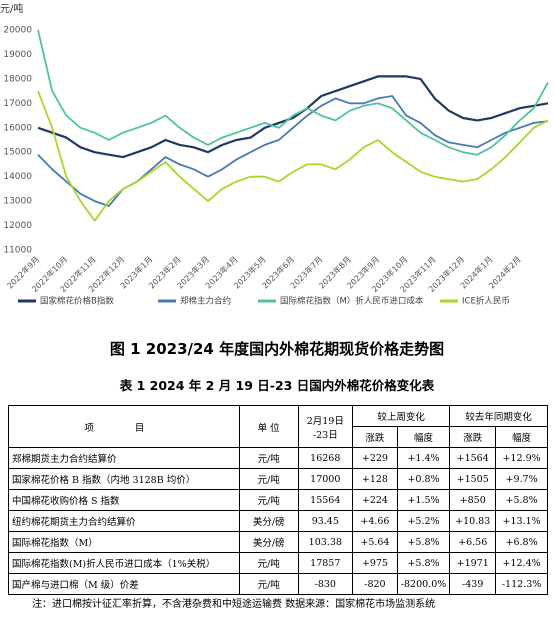  What do you see at coordinates (17, 177) in the screenshot?
I see `y-tick-label: 14000` at bounding box center [17, 177].